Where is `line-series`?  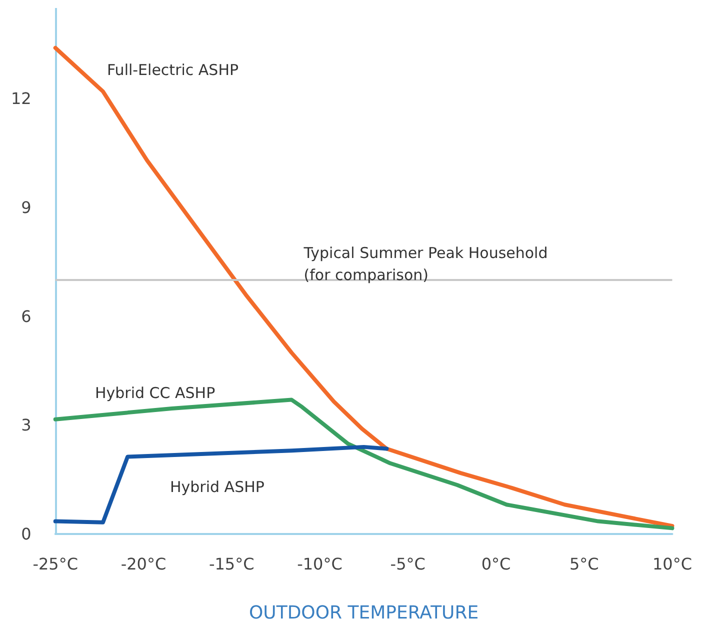 line-series is located at coordinates (221, 484).